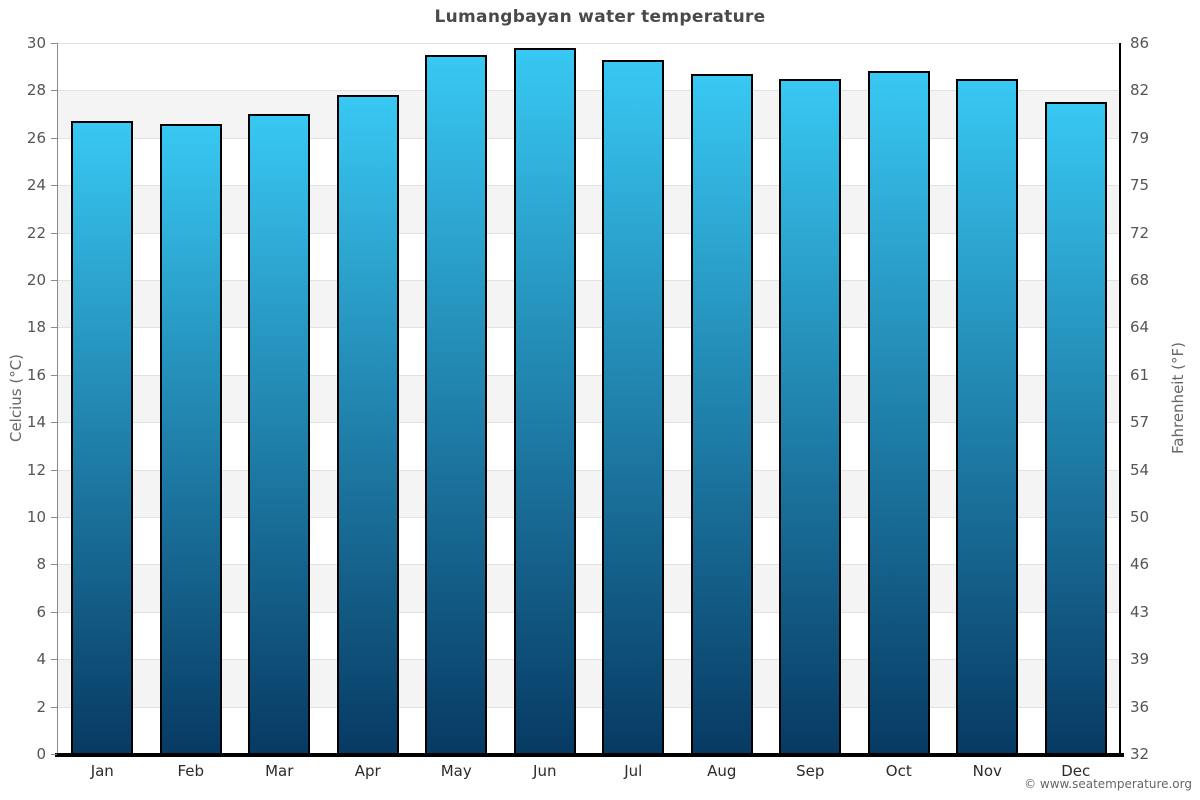  What do you see at coordinates (16, 398) in the screenshot?
I see `celsius-axis-title: Celcius (°C)` at bounding box center [16, 398].